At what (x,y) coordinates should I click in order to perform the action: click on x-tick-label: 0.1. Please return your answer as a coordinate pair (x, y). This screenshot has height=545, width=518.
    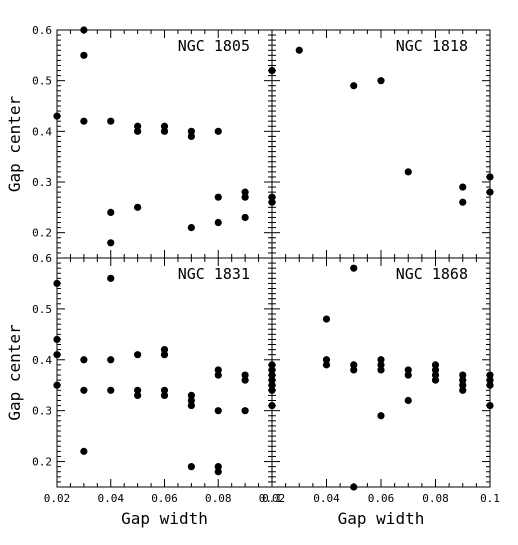
    Looking at the image, I should click on (490, 498).